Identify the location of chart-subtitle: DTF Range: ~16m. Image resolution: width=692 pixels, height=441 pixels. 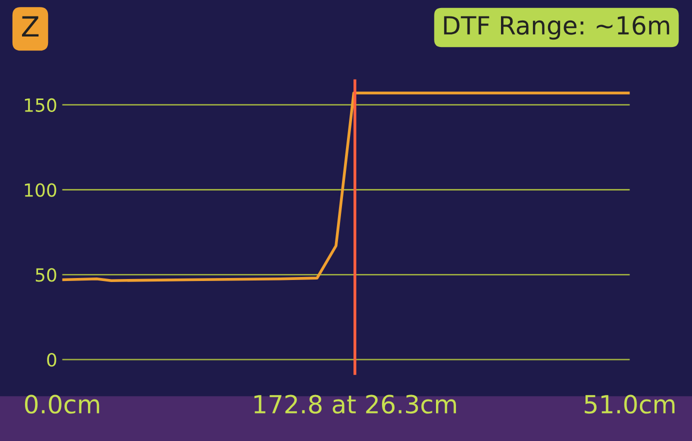
(557, 28).